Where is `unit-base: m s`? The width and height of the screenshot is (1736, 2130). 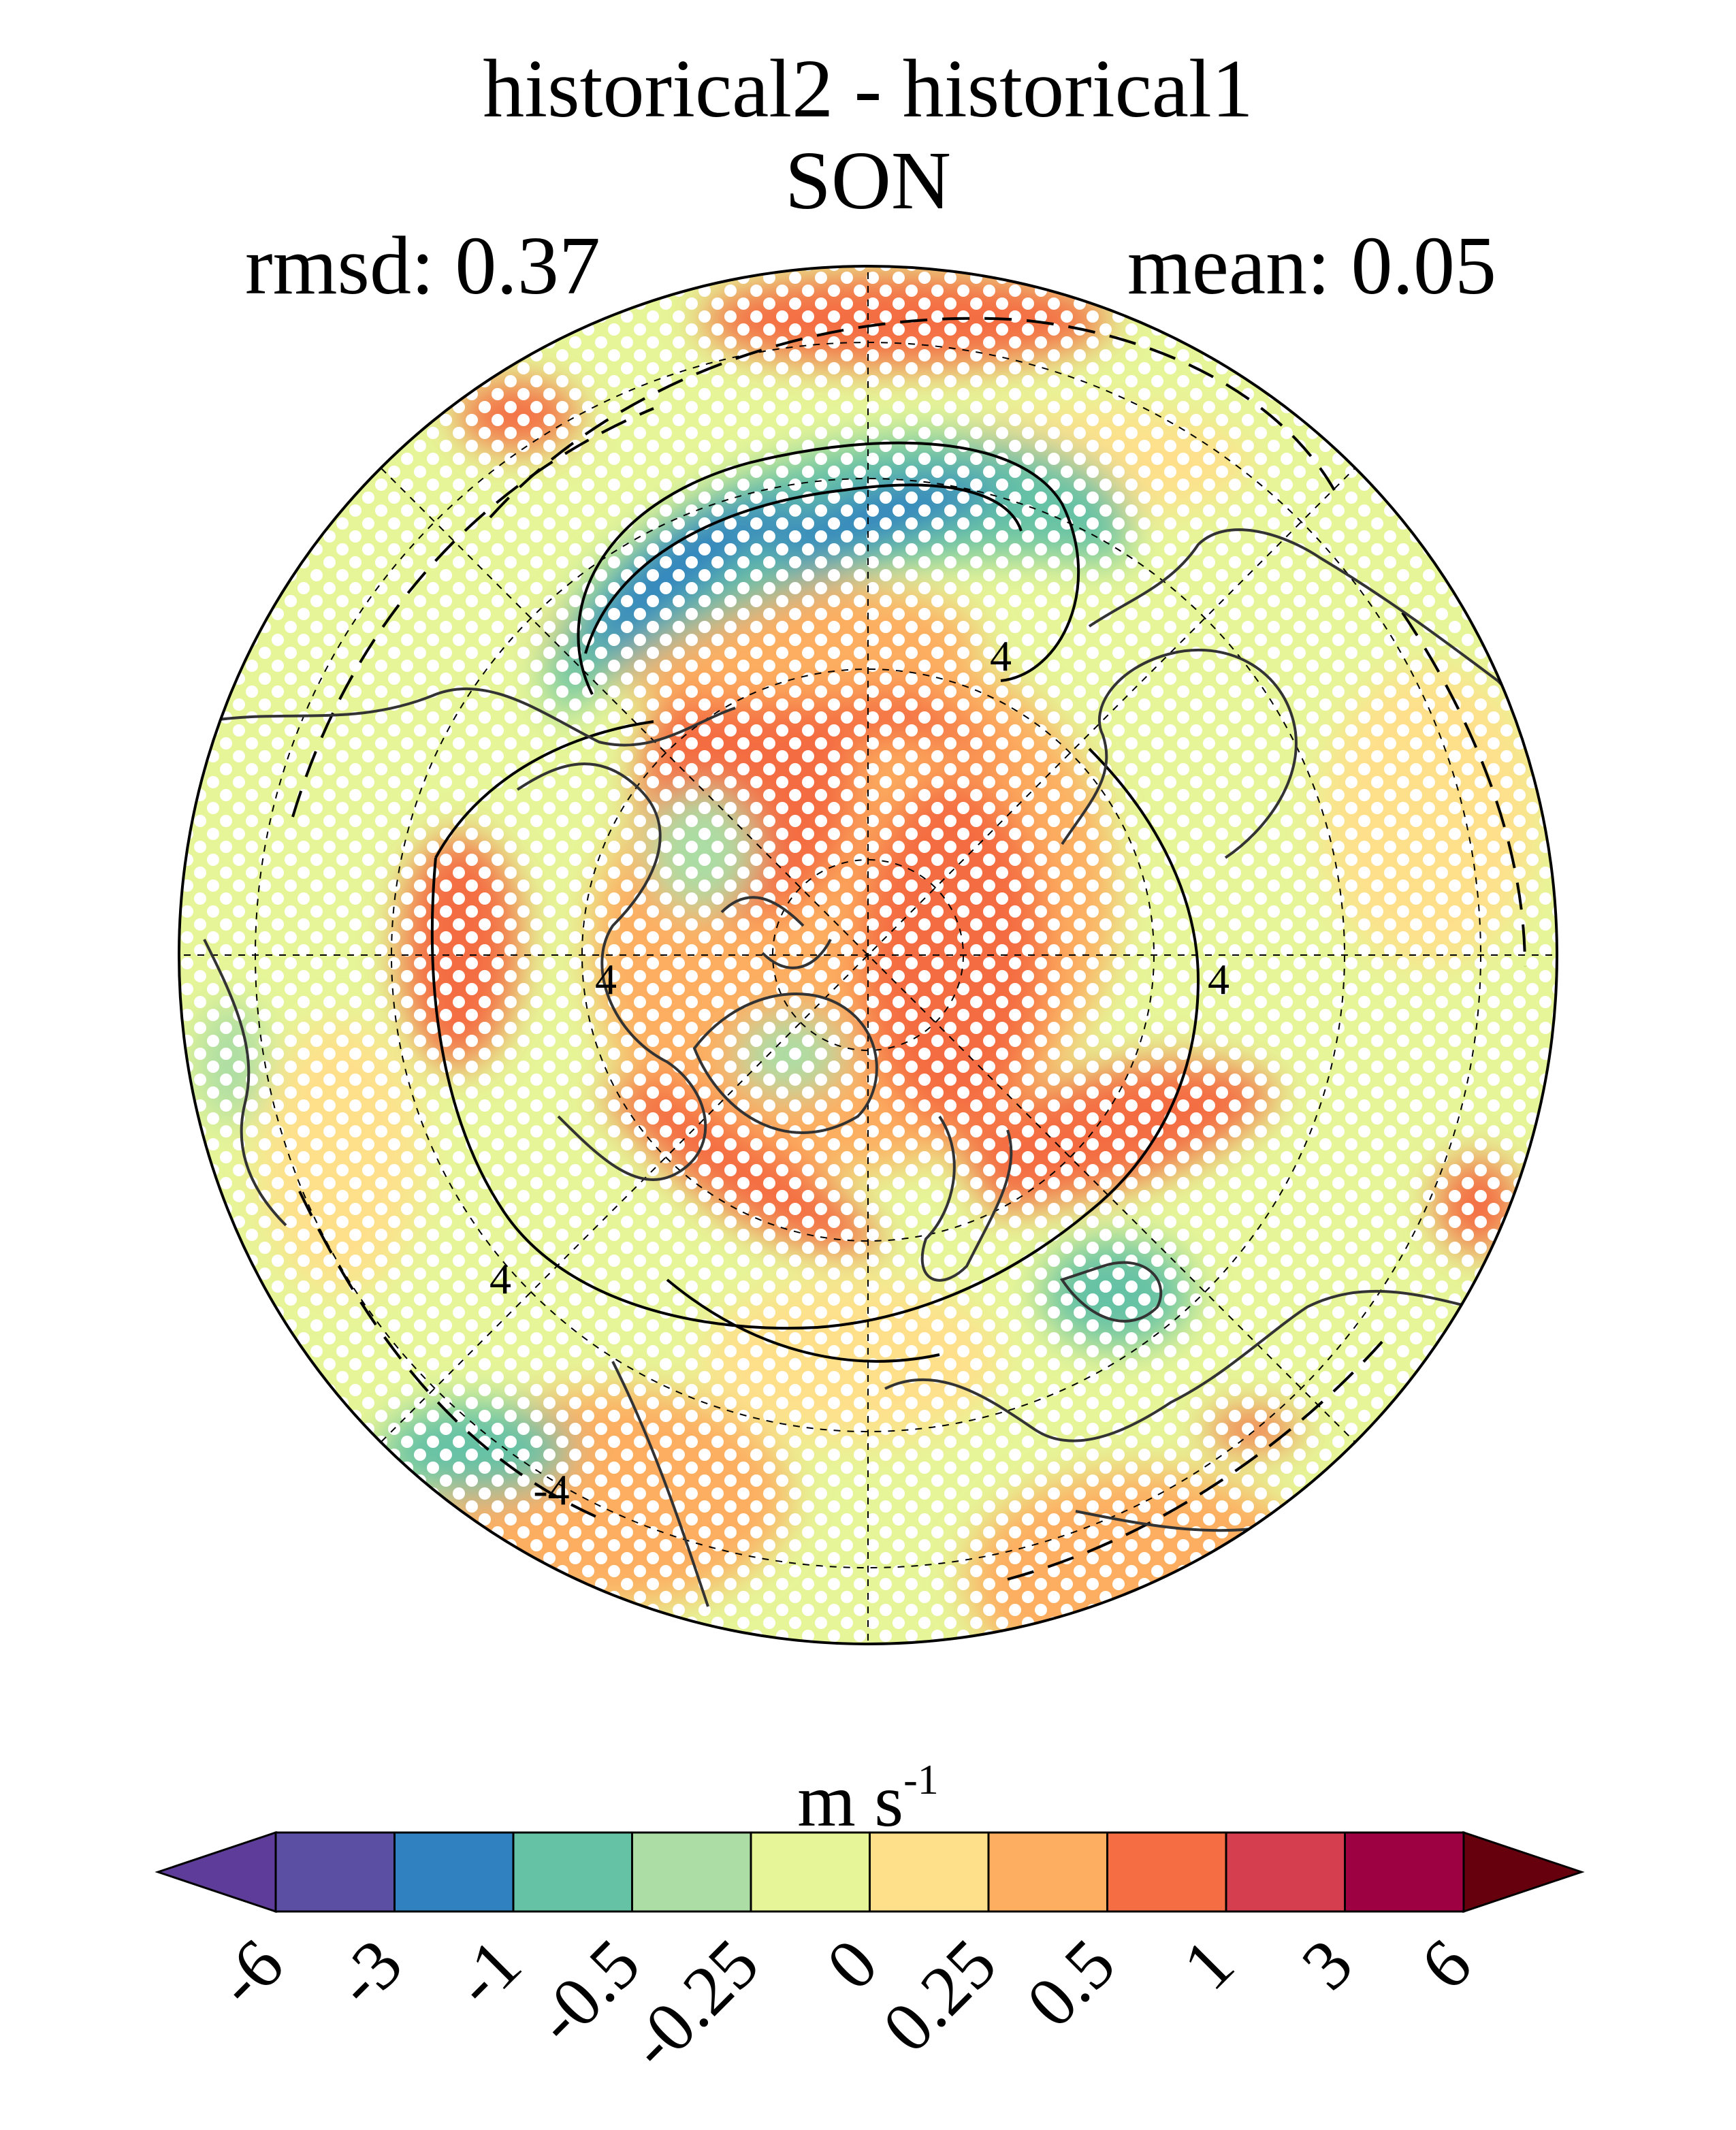 unit-base: m s is located at coordinates (850, 1800).